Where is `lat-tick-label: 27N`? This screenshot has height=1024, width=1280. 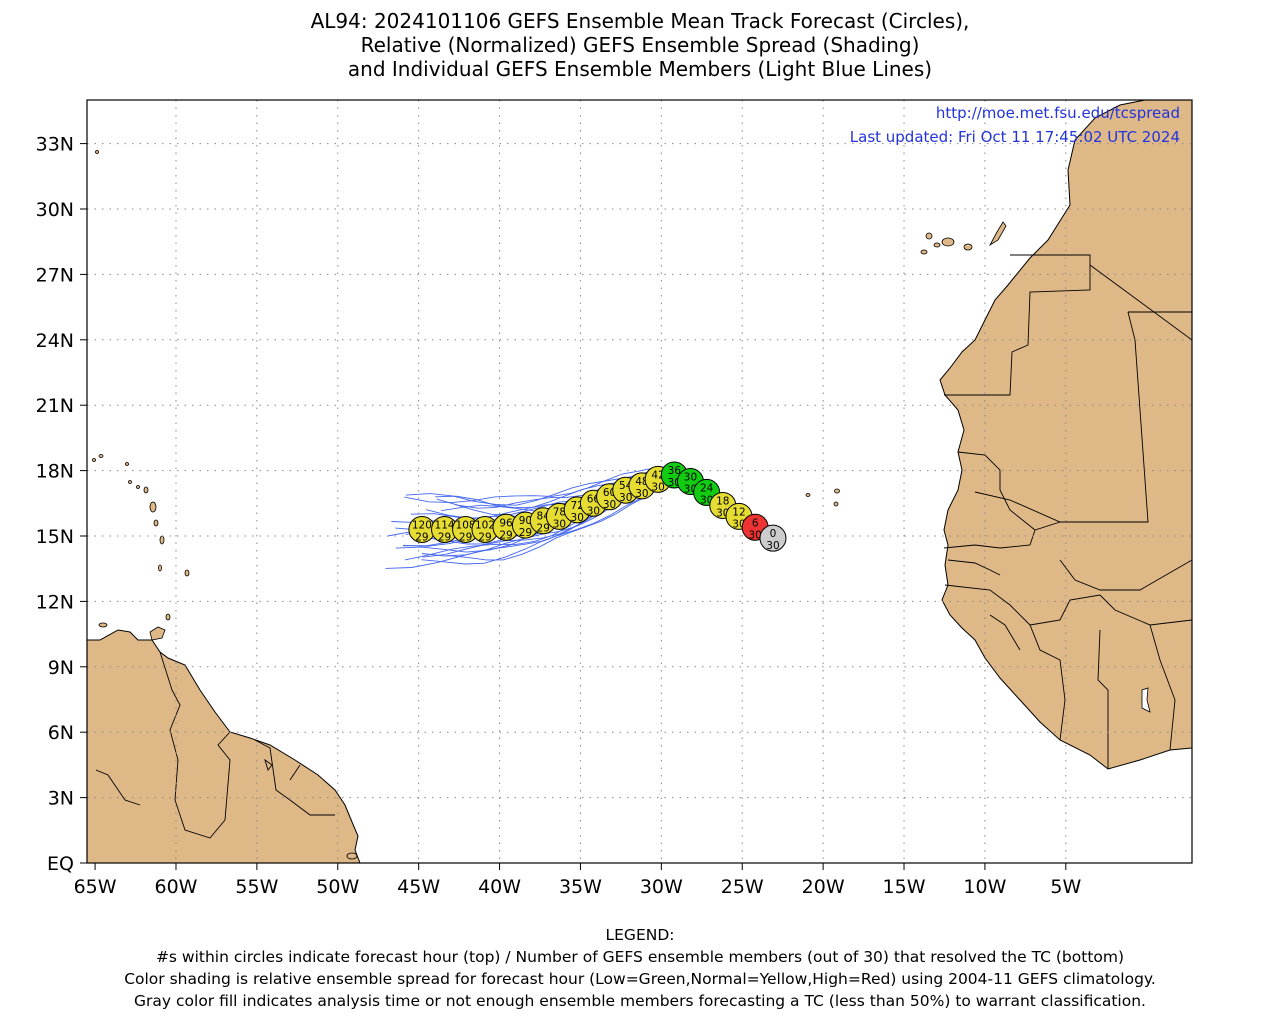 lat-tick-label: 27N is located at coordinates (55, 275).